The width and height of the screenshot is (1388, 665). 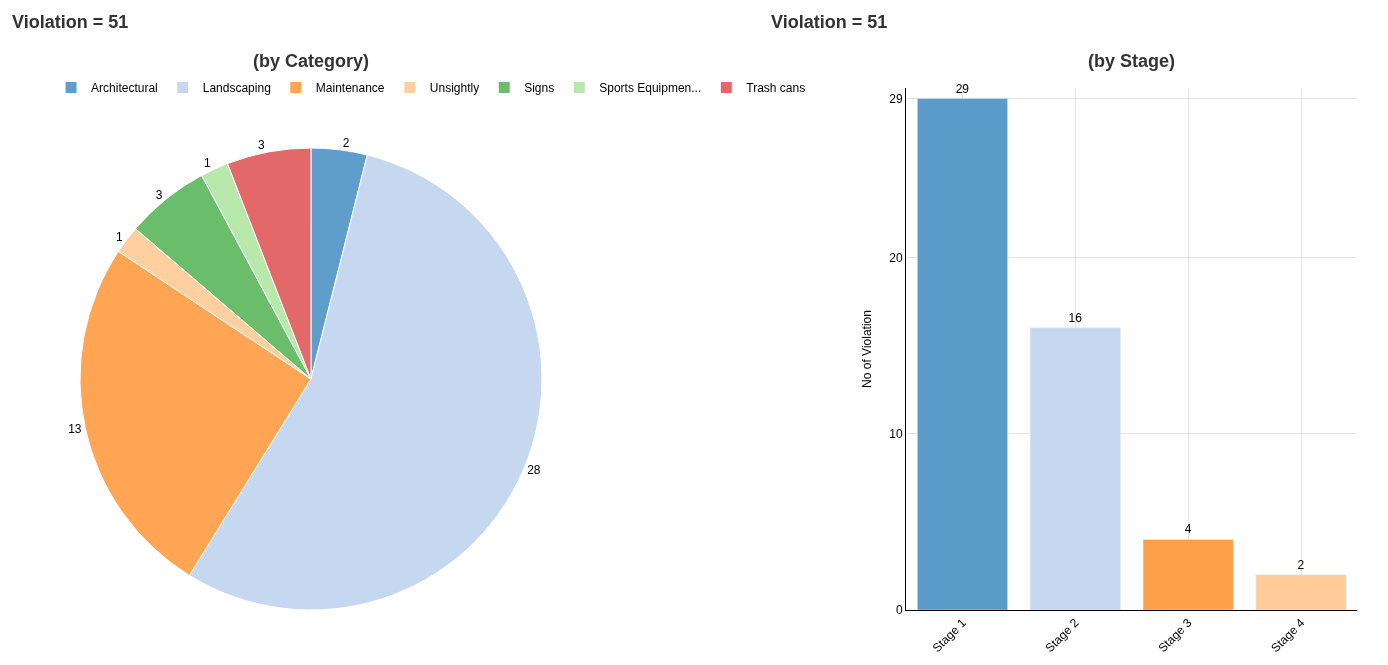 What do you see at coordinates (1132, 61) in the screenshot?
I see `chart-subtitle: (by Stage)` at bounding box center [1132, 61].